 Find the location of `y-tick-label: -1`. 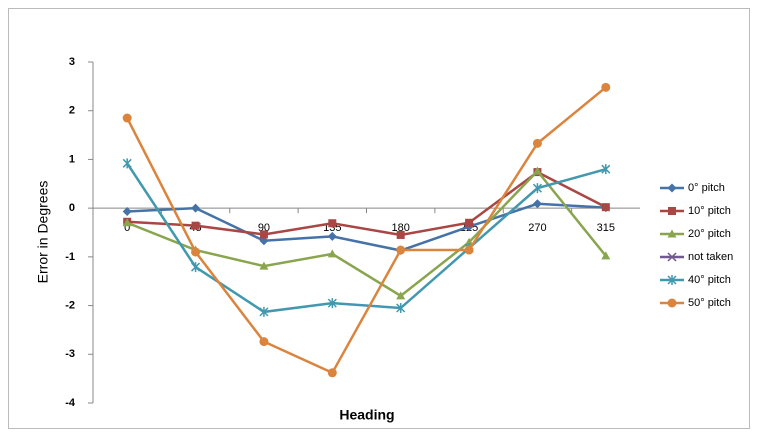

y-tick-label: -1 is located at coordinates (70, 257).